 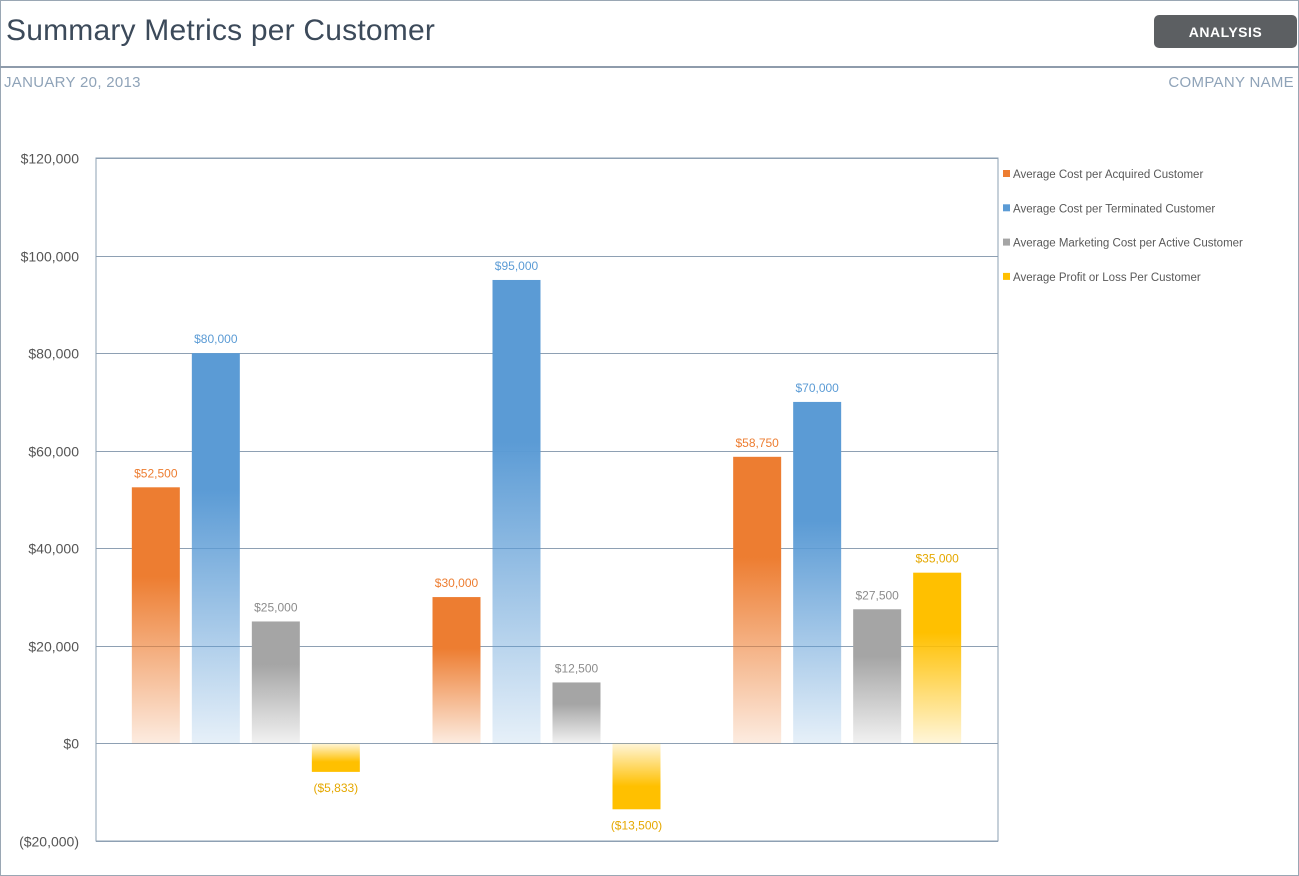 What do you see at coordinates (1225, 31) in the screenshot?
I see `analysis-button: ANALYSIS` at bounding box center [1225, 31].